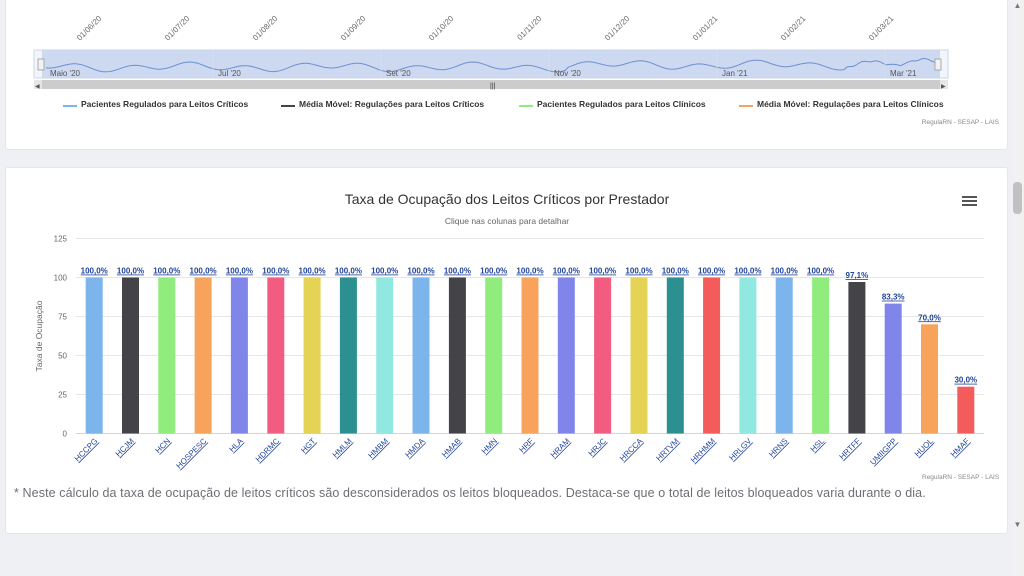 This screenshot has height=576, width=1024. Describe the element at coordinates (938, 64) in the screenshot. I see `navigator-right-handle` at that location.